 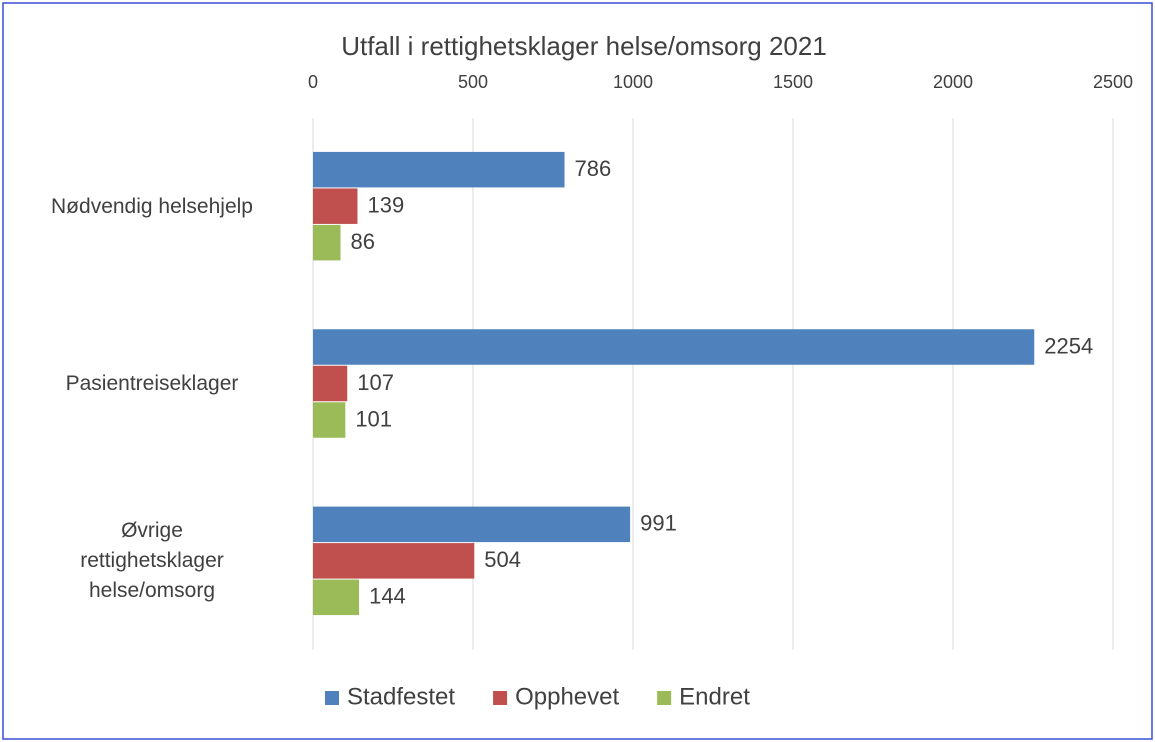 I want to click on value-label: 101, so click(x=373, y=418).